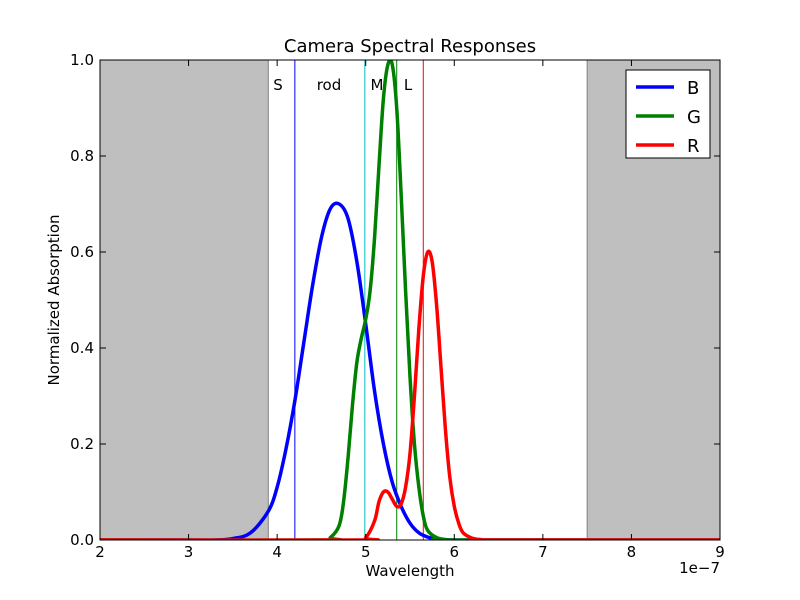 The width and height of the screenshot is (800, 600). What do you see at coordinates (82, 540) in the screenshot?
I see `y-tick-label: 0.0` at bounding box center [82, 540].